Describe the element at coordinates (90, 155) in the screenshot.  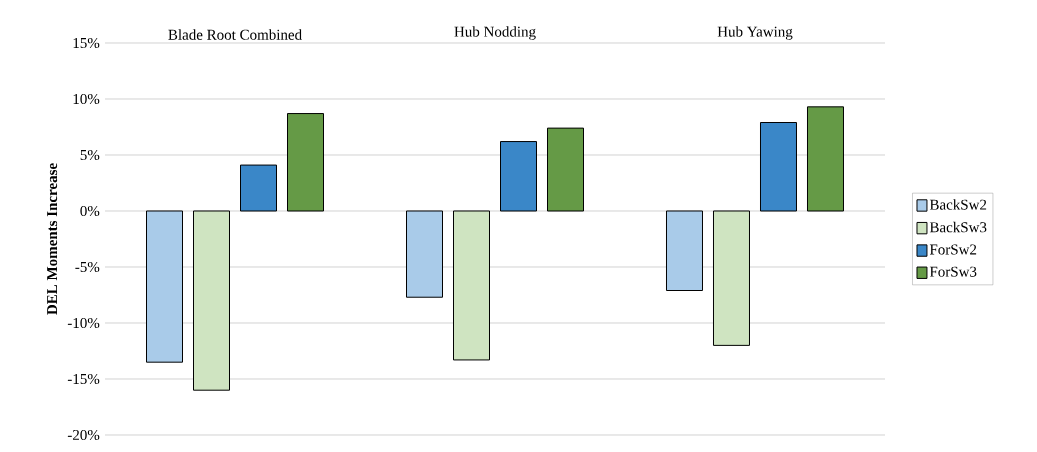
I see `y-tick-label: 5%` at that location.